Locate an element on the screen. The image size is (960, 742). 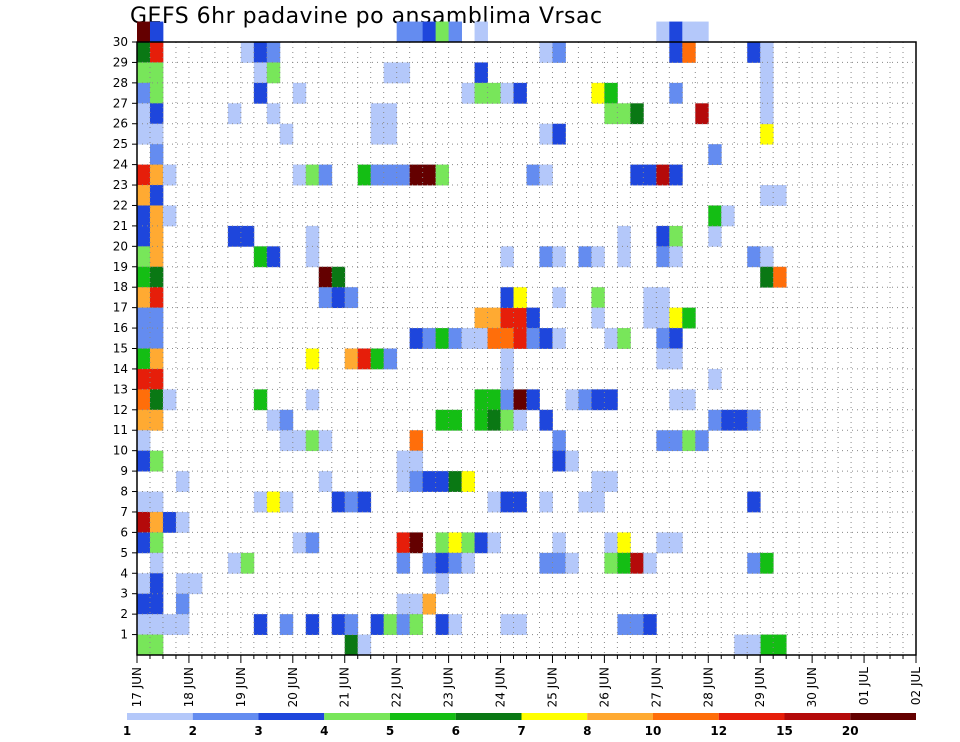
y-tick-label: 7 is located at coordinates (124, 512).